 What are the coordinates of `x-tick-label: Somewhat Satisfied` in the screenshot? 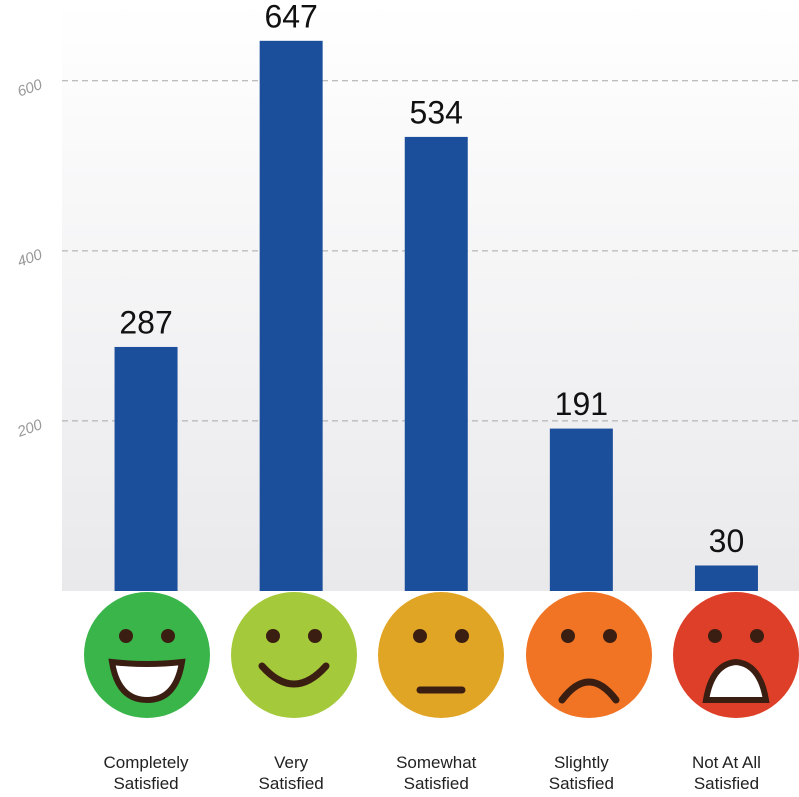 It's located at (436, 773).